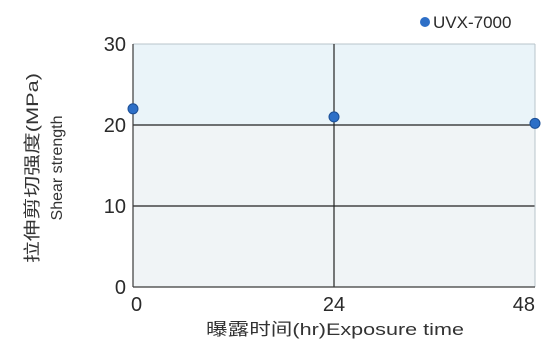 This screenshot has height=344, width=550. I want to click on legend-marker, so click(425, 22).